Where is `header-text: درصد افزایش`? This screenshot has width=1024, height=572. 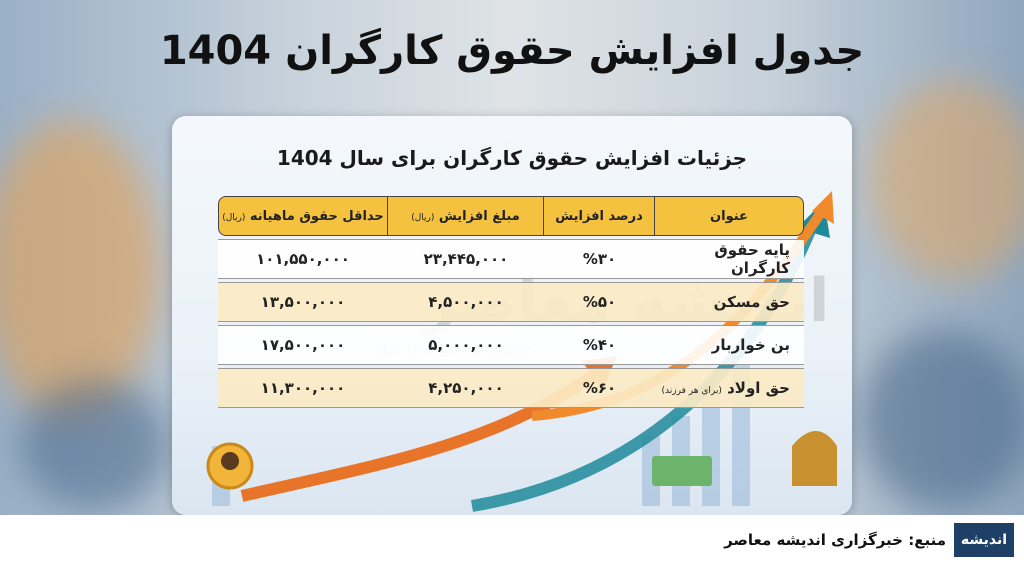 header-text: درصد افزایش is located at coordinates (599, 216).